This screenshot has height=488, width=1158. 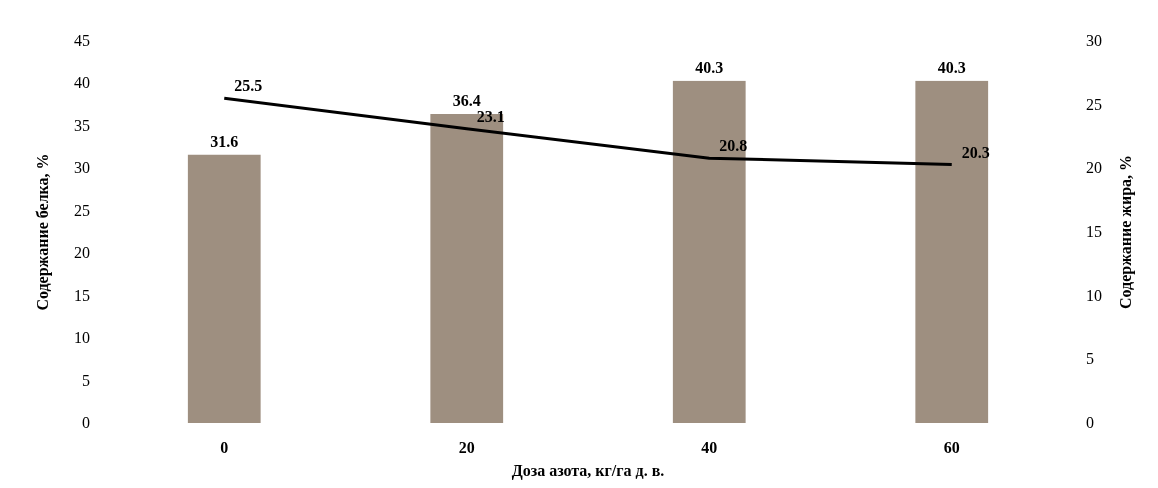 What do you see at coordinates (82, 83) in the screenshot?
I see `y-tick-label: 40` at bounding box center [82, 83].